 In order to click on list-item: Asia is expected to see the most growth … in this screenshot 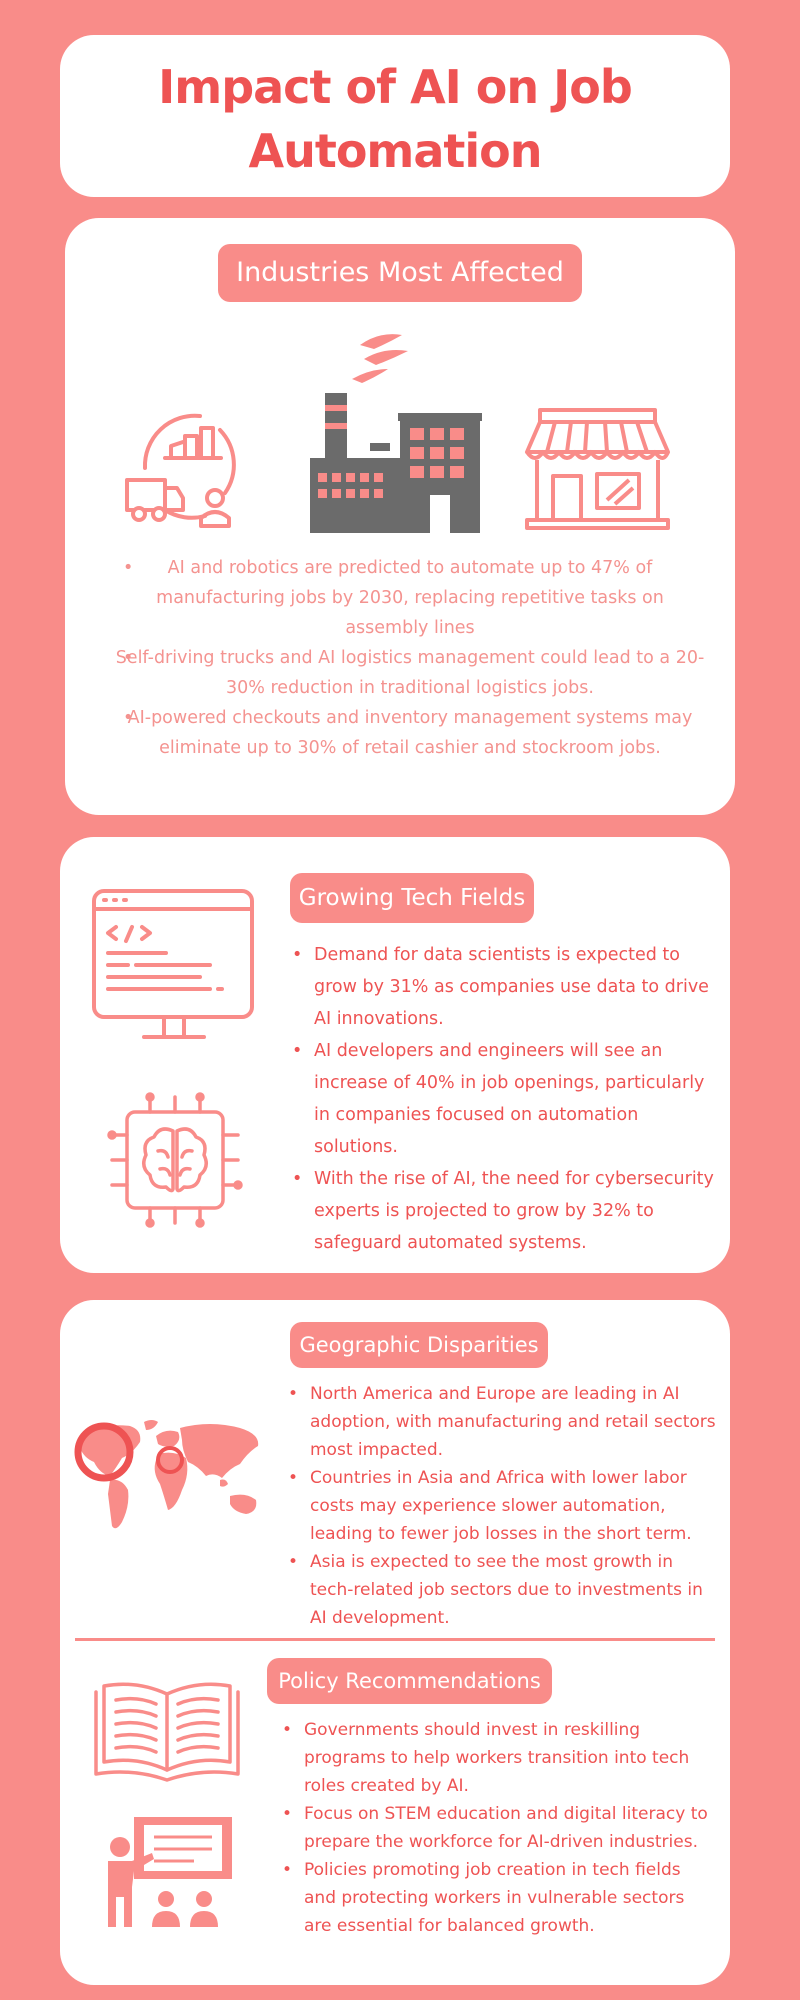, I will do `click(503, 1590)`.